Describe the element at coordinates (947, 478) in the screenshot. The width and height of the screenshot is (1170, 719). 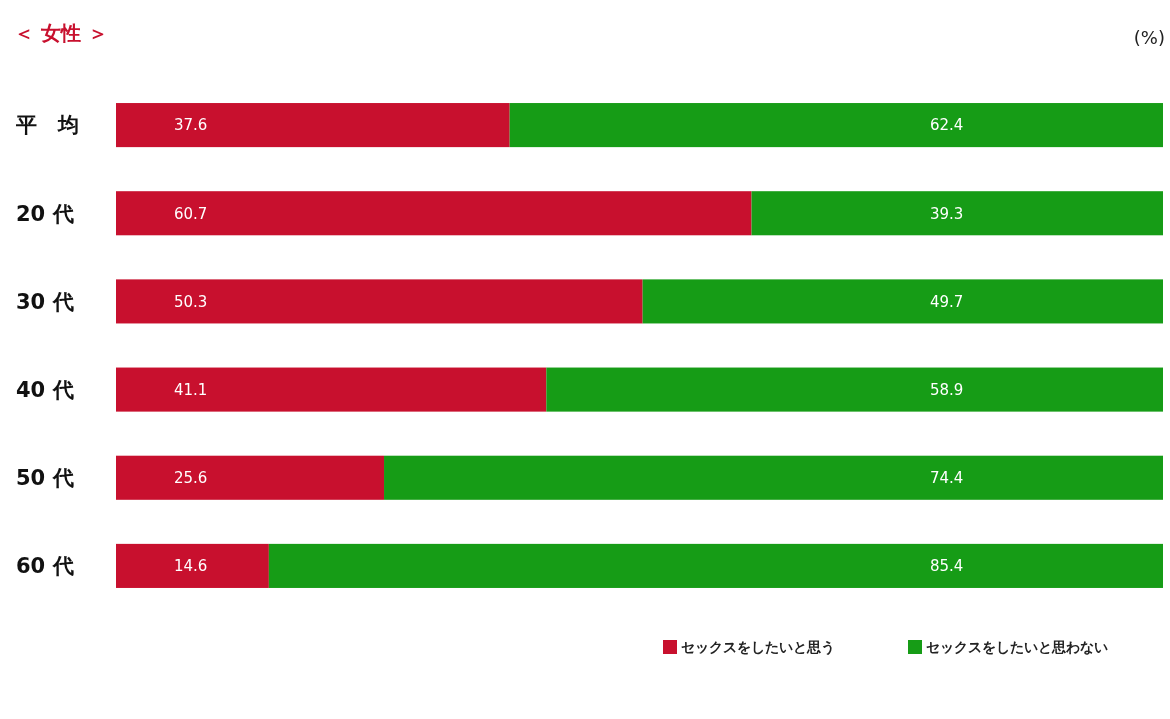
I see `data-label: 74.4` at that location.